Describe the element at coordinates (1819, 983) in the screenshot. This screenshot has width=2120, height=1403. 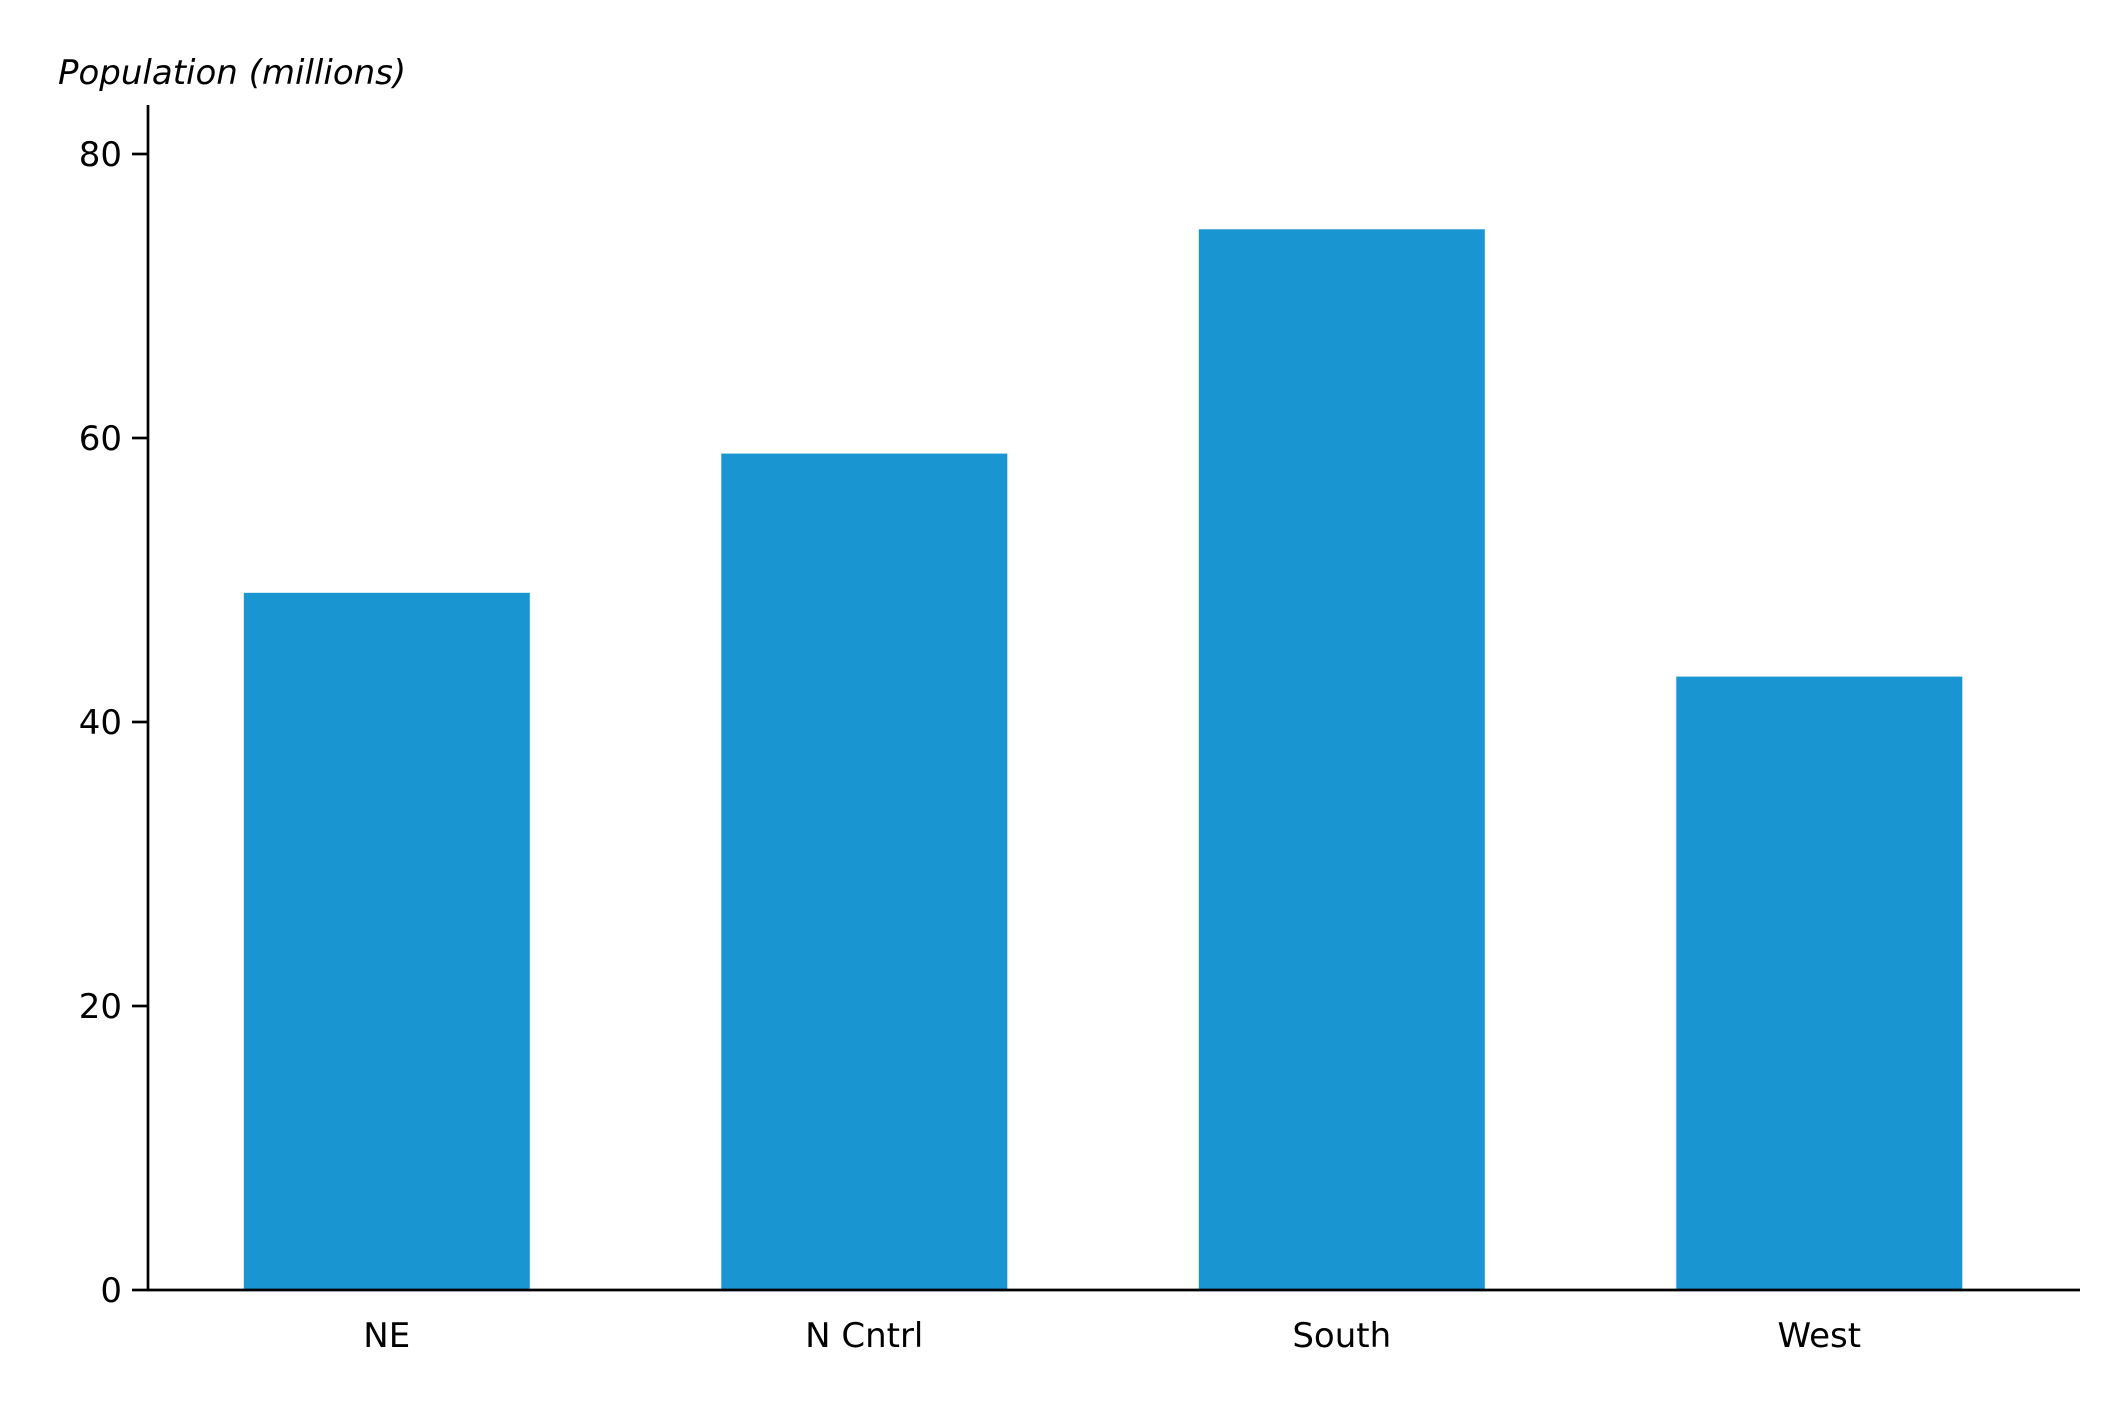
I see `bar-west` at that location.